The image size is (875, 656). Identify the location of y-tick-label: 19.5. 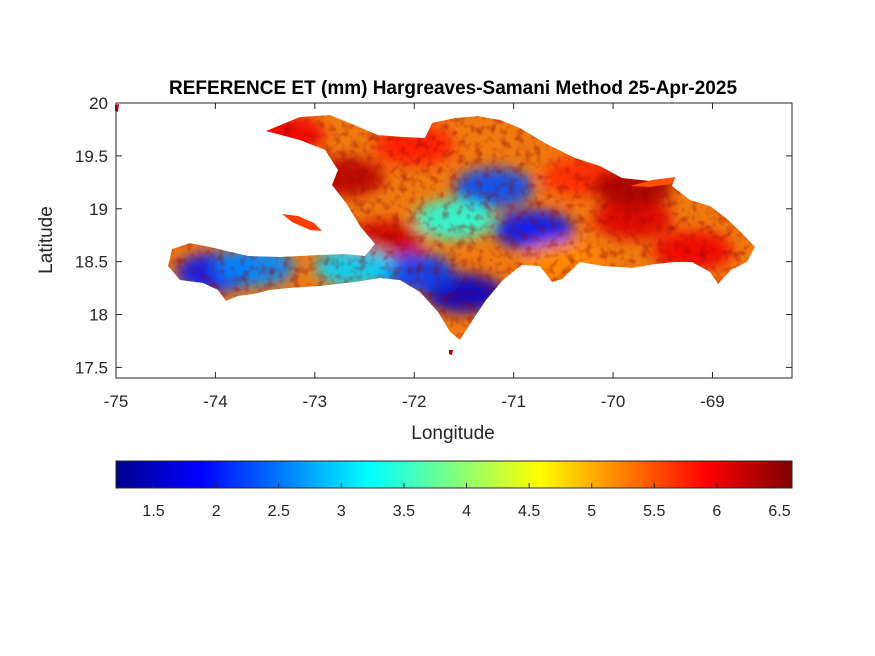
(91, 156).